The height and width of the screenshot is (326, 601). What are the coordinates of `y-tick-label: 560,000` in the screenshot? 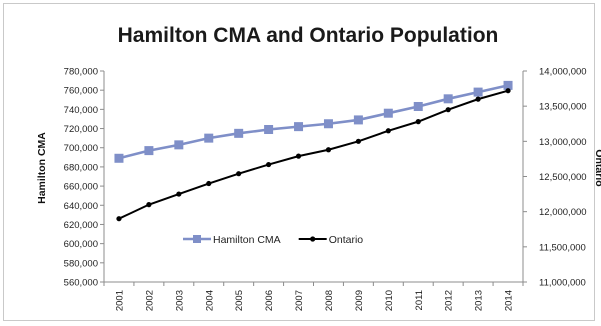 It's located at (81, 283).